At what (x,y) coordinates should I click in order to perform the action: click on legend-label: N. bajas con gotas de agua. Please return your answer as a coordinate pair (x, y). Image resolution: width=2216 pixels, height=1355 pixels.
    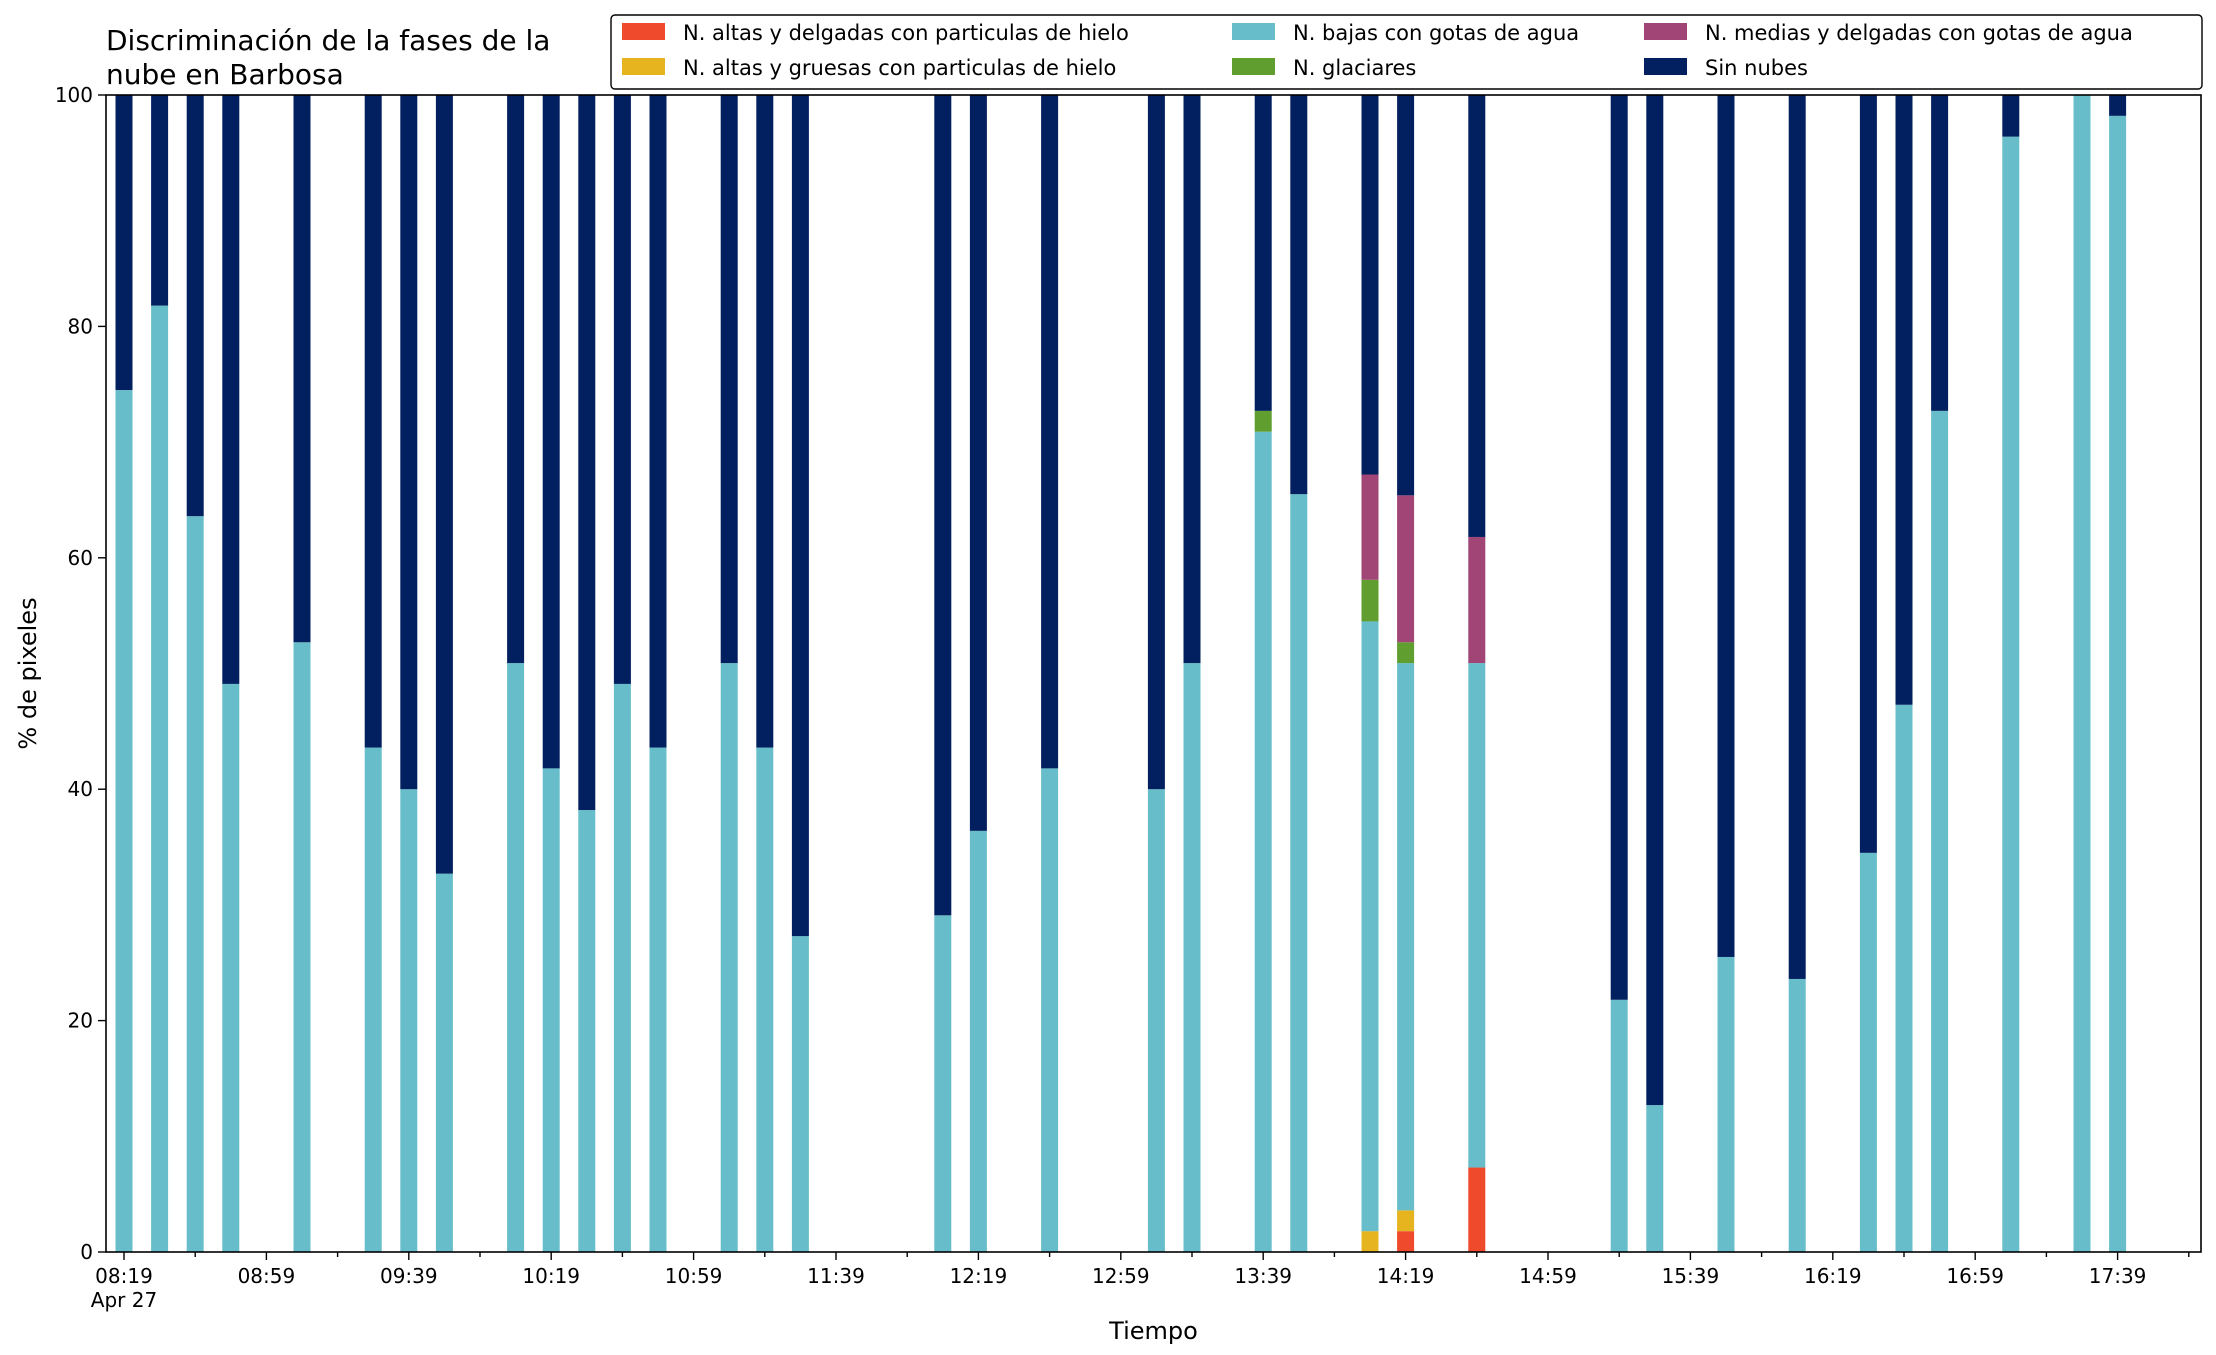
    Looking at the image, I should click on (1436, 33).